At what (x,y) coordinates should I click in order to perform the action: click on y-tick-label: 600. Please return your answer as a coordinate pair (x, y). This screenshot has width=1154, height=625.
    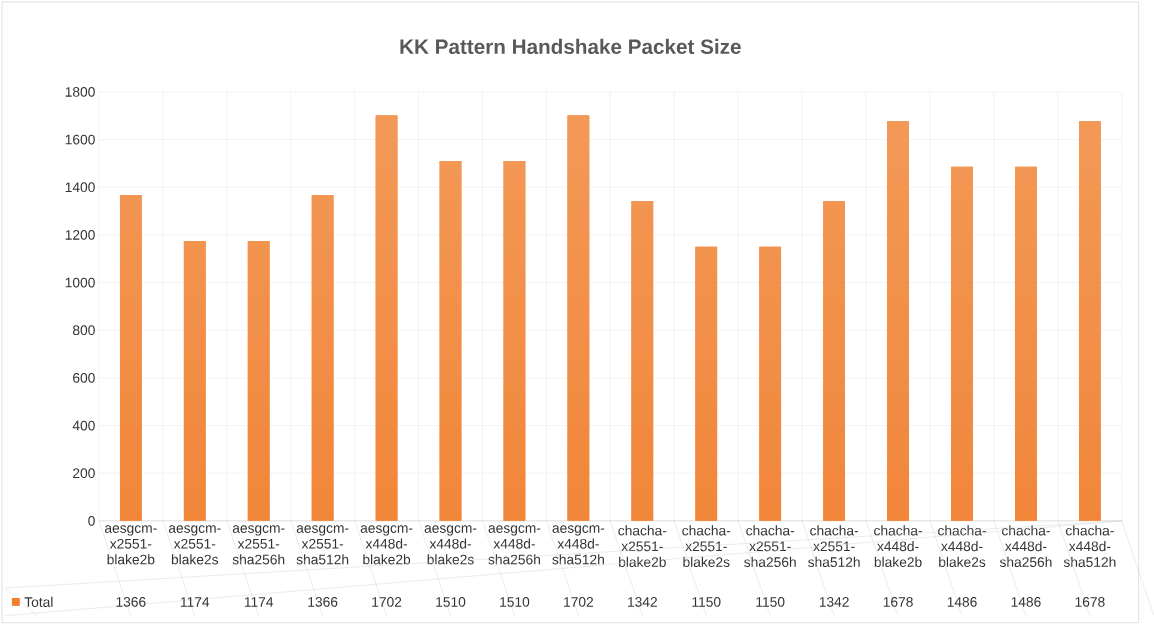
    Looking at the image, I should click on (84, 378).